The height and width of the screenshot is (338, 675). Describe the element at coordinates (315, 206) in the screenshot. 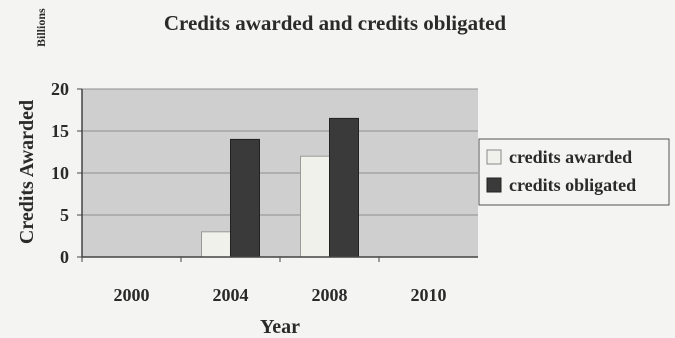

I see `bar-credits-awarded-2008` at that location.